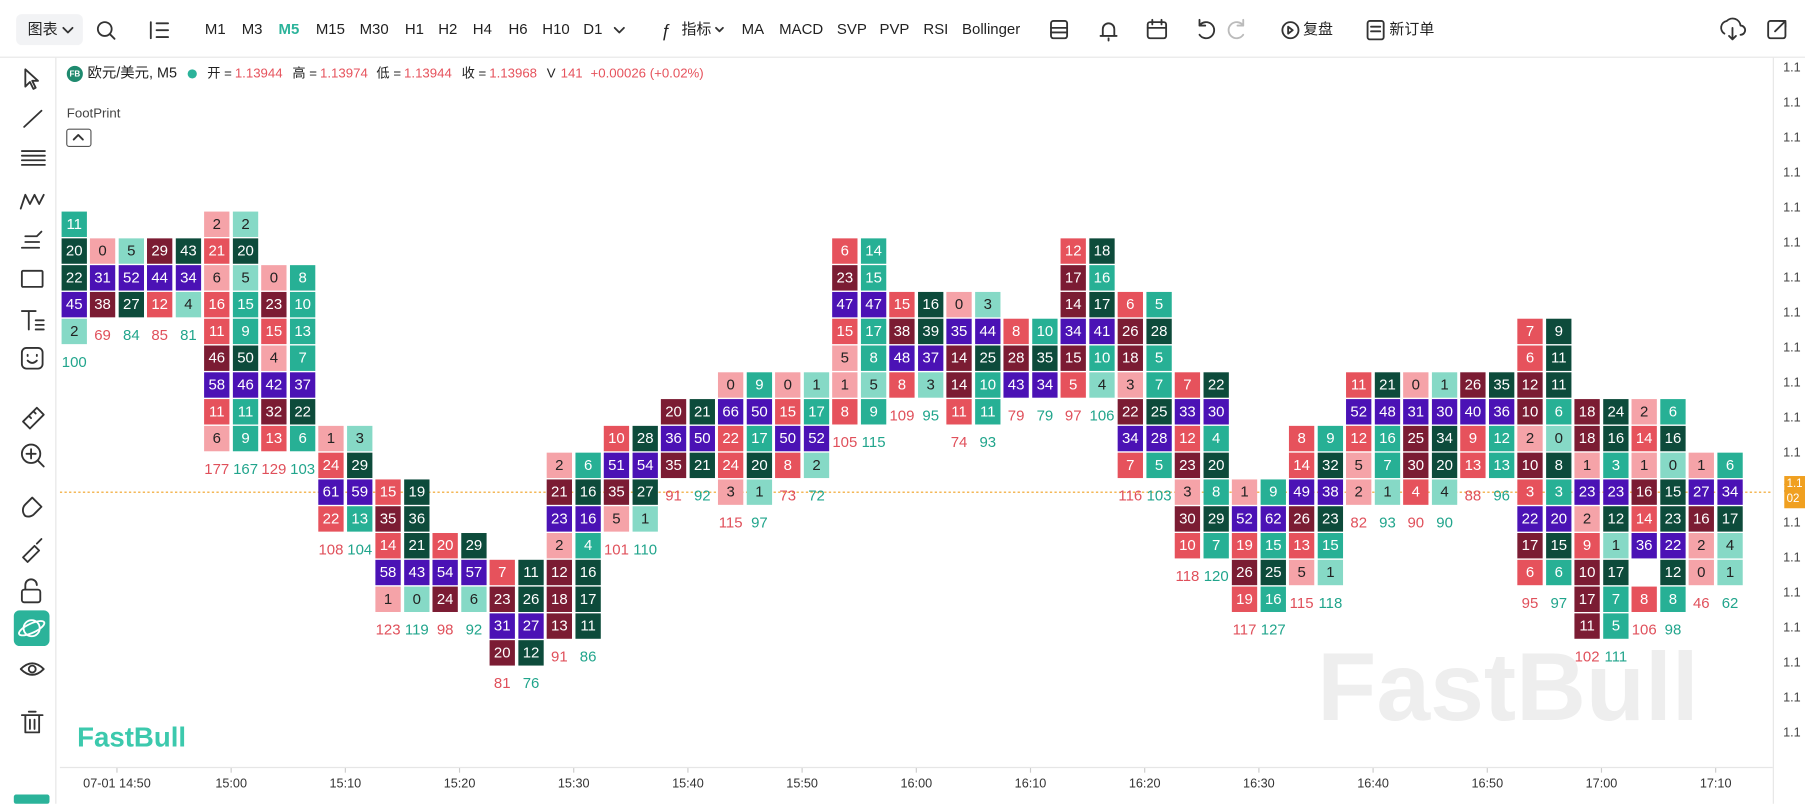 The image size is (1805, 804). What do you see at coordinates (374, 29) in the screenshot?
I see `timeframe-button: M30` at bounding box center [374, 29].